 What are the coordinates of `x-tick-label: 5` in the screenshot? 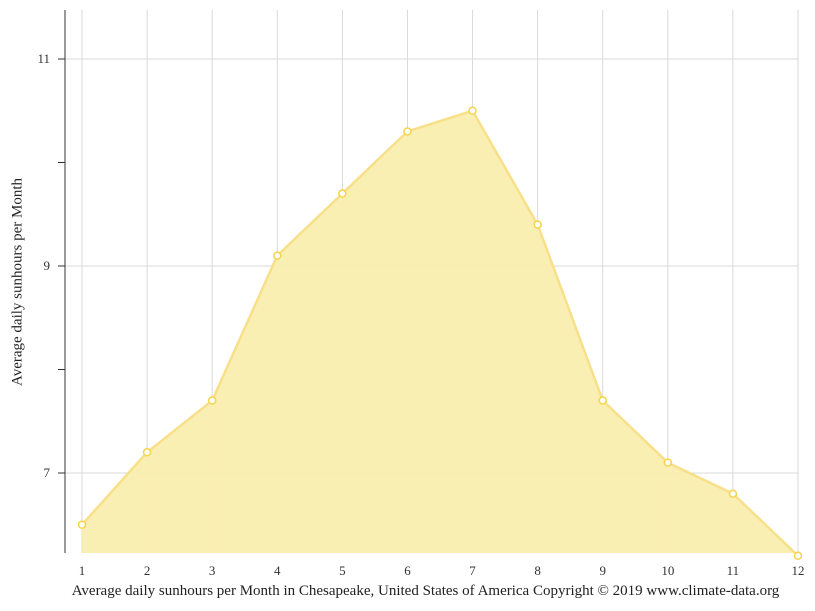 It's located at (342, 570).